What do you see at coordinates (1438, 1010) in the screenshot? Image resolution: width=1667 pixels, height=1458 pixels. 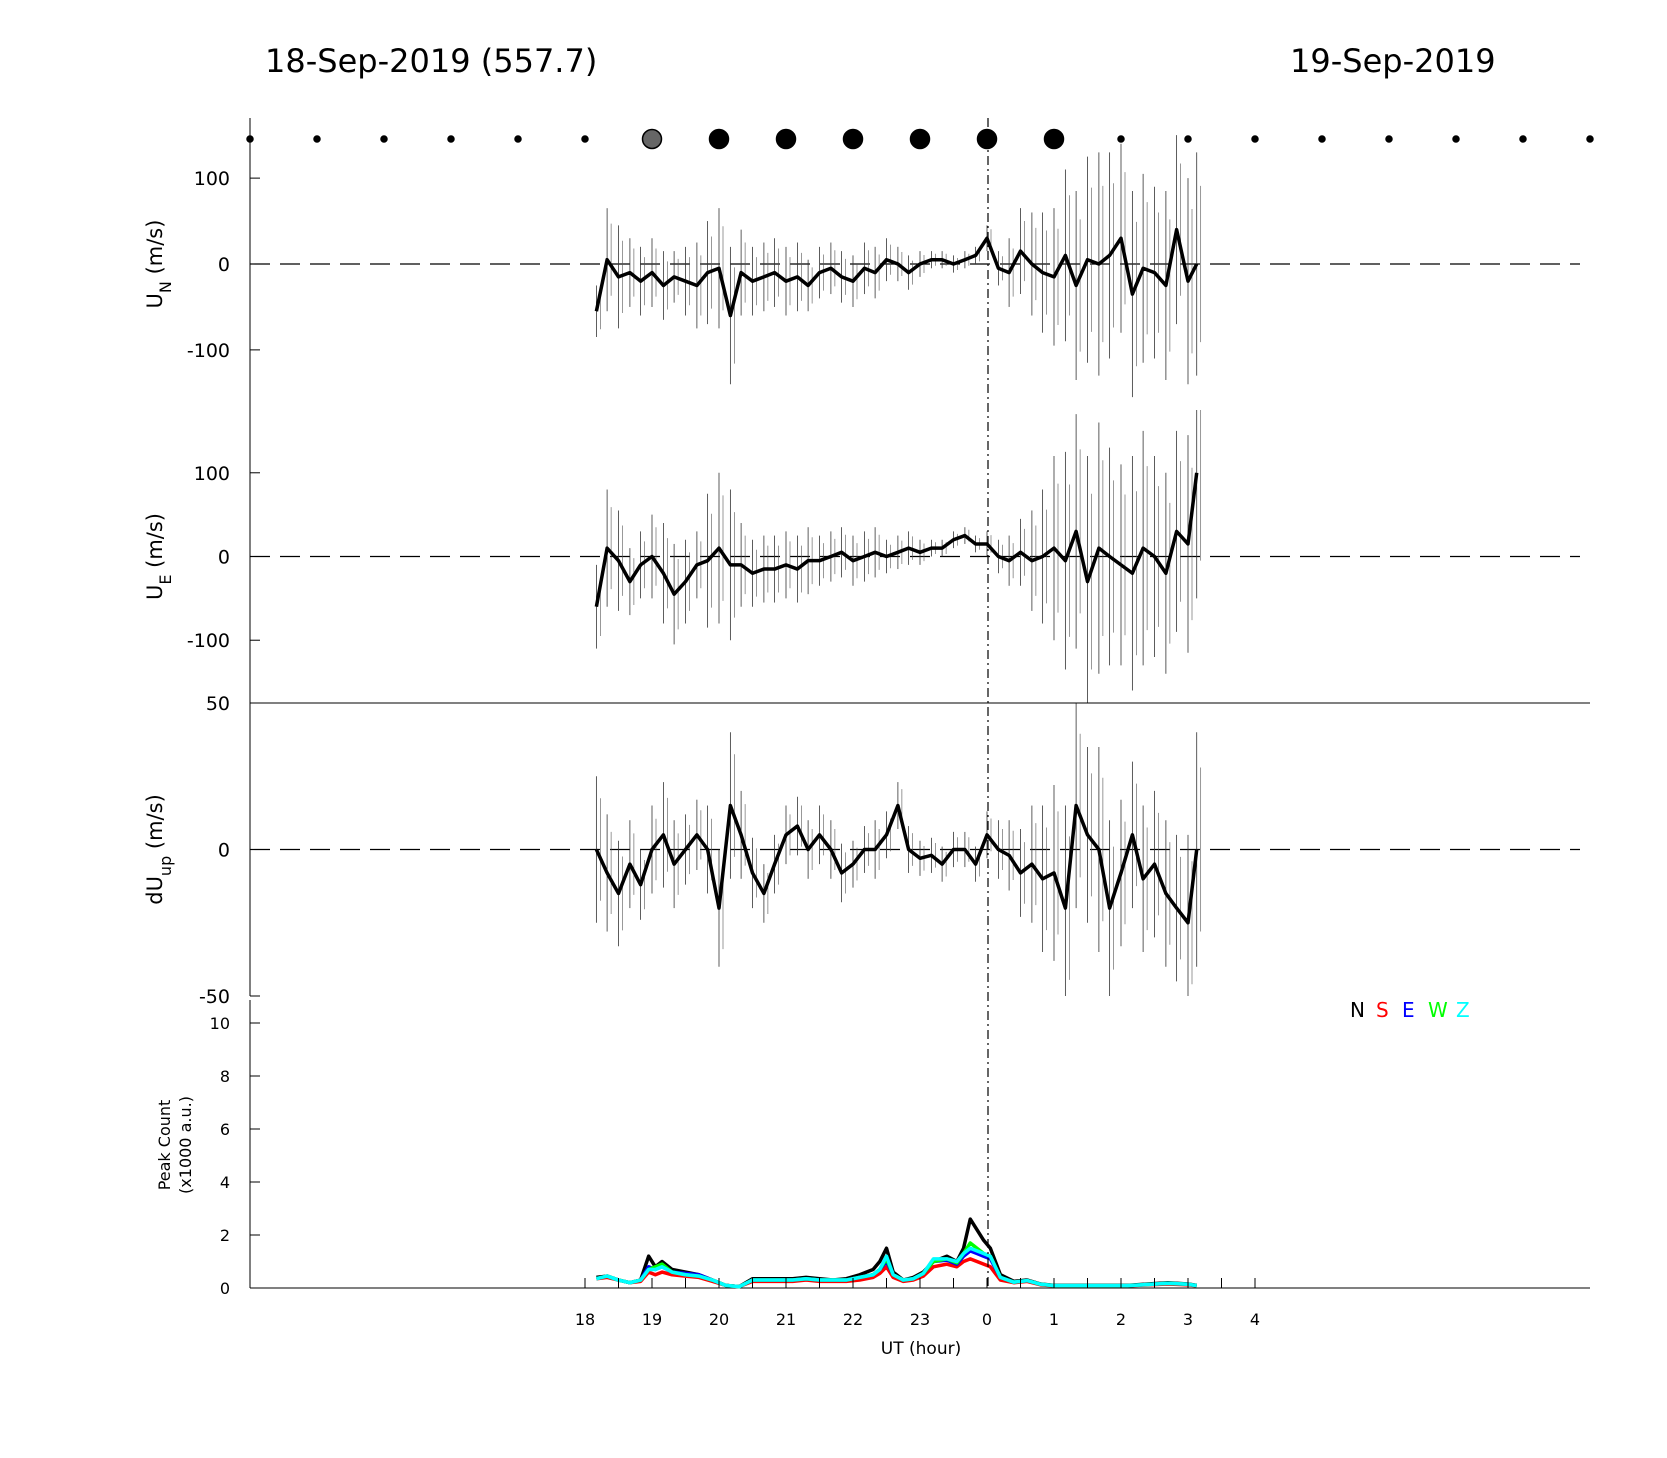 I see `legend-item-W: W` at bounding box center [1438, 1010].